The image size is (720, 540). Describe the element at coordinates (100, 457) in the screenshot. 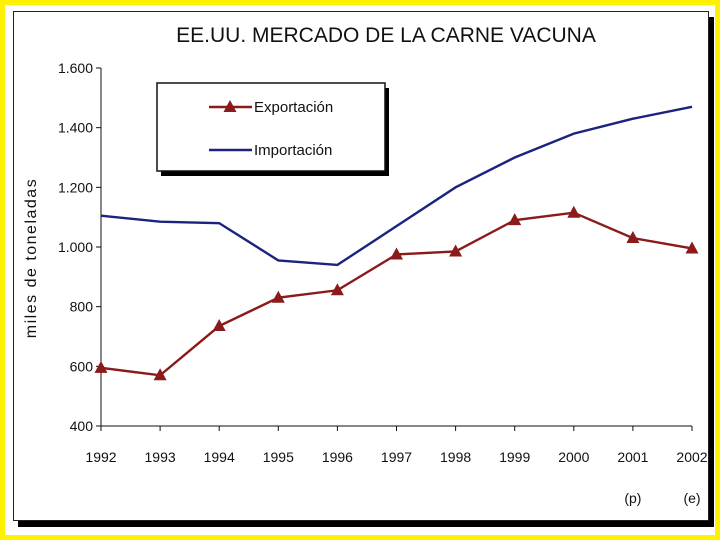

I see `x-tick-label: 1992` at that location.